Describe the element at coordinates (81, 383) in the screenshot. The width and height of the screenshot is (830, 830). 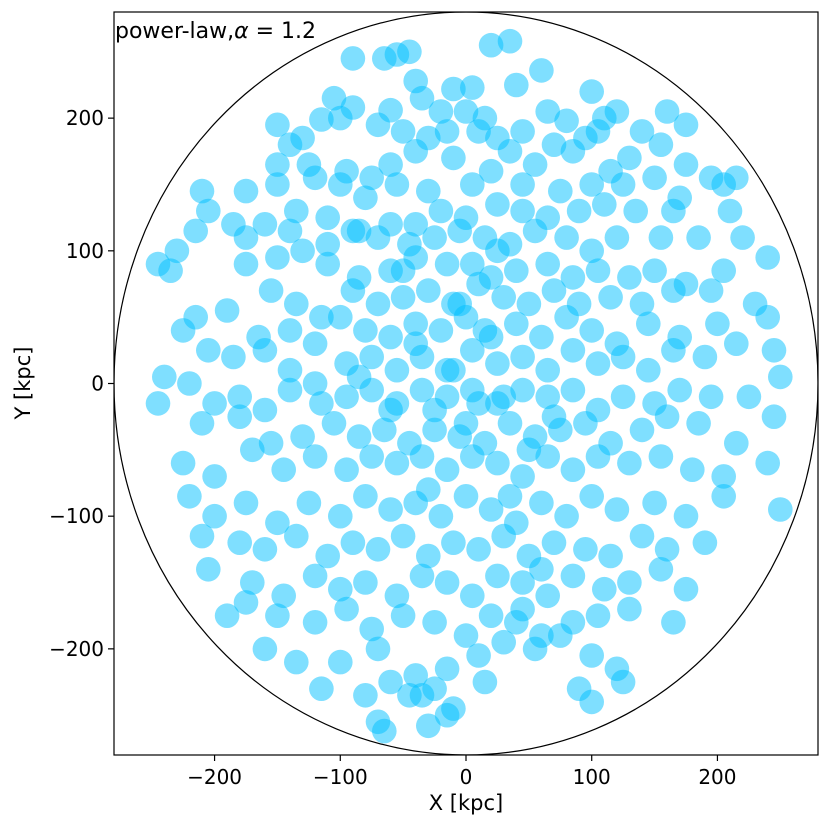
I see `y-axis: −200 −100 0 100 200` at that location.